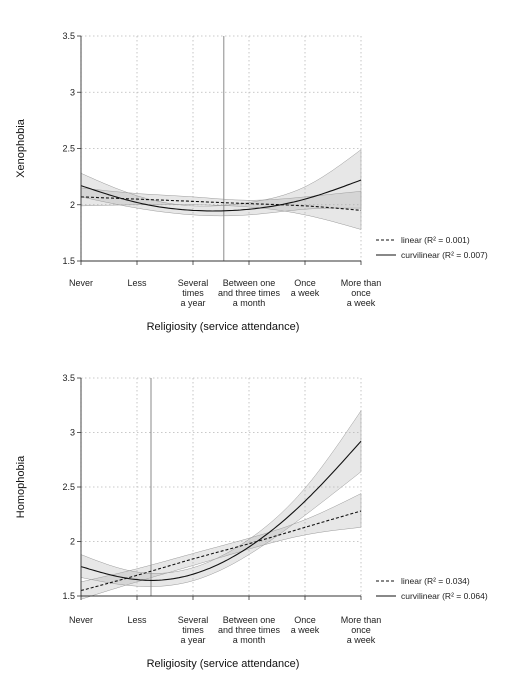 The image size is (529, 695). What do you see at coordinates (435, 240) in the screenshot?
I see `legend-label: linear (R² = 0.001)` at bounding box center [435, 240].